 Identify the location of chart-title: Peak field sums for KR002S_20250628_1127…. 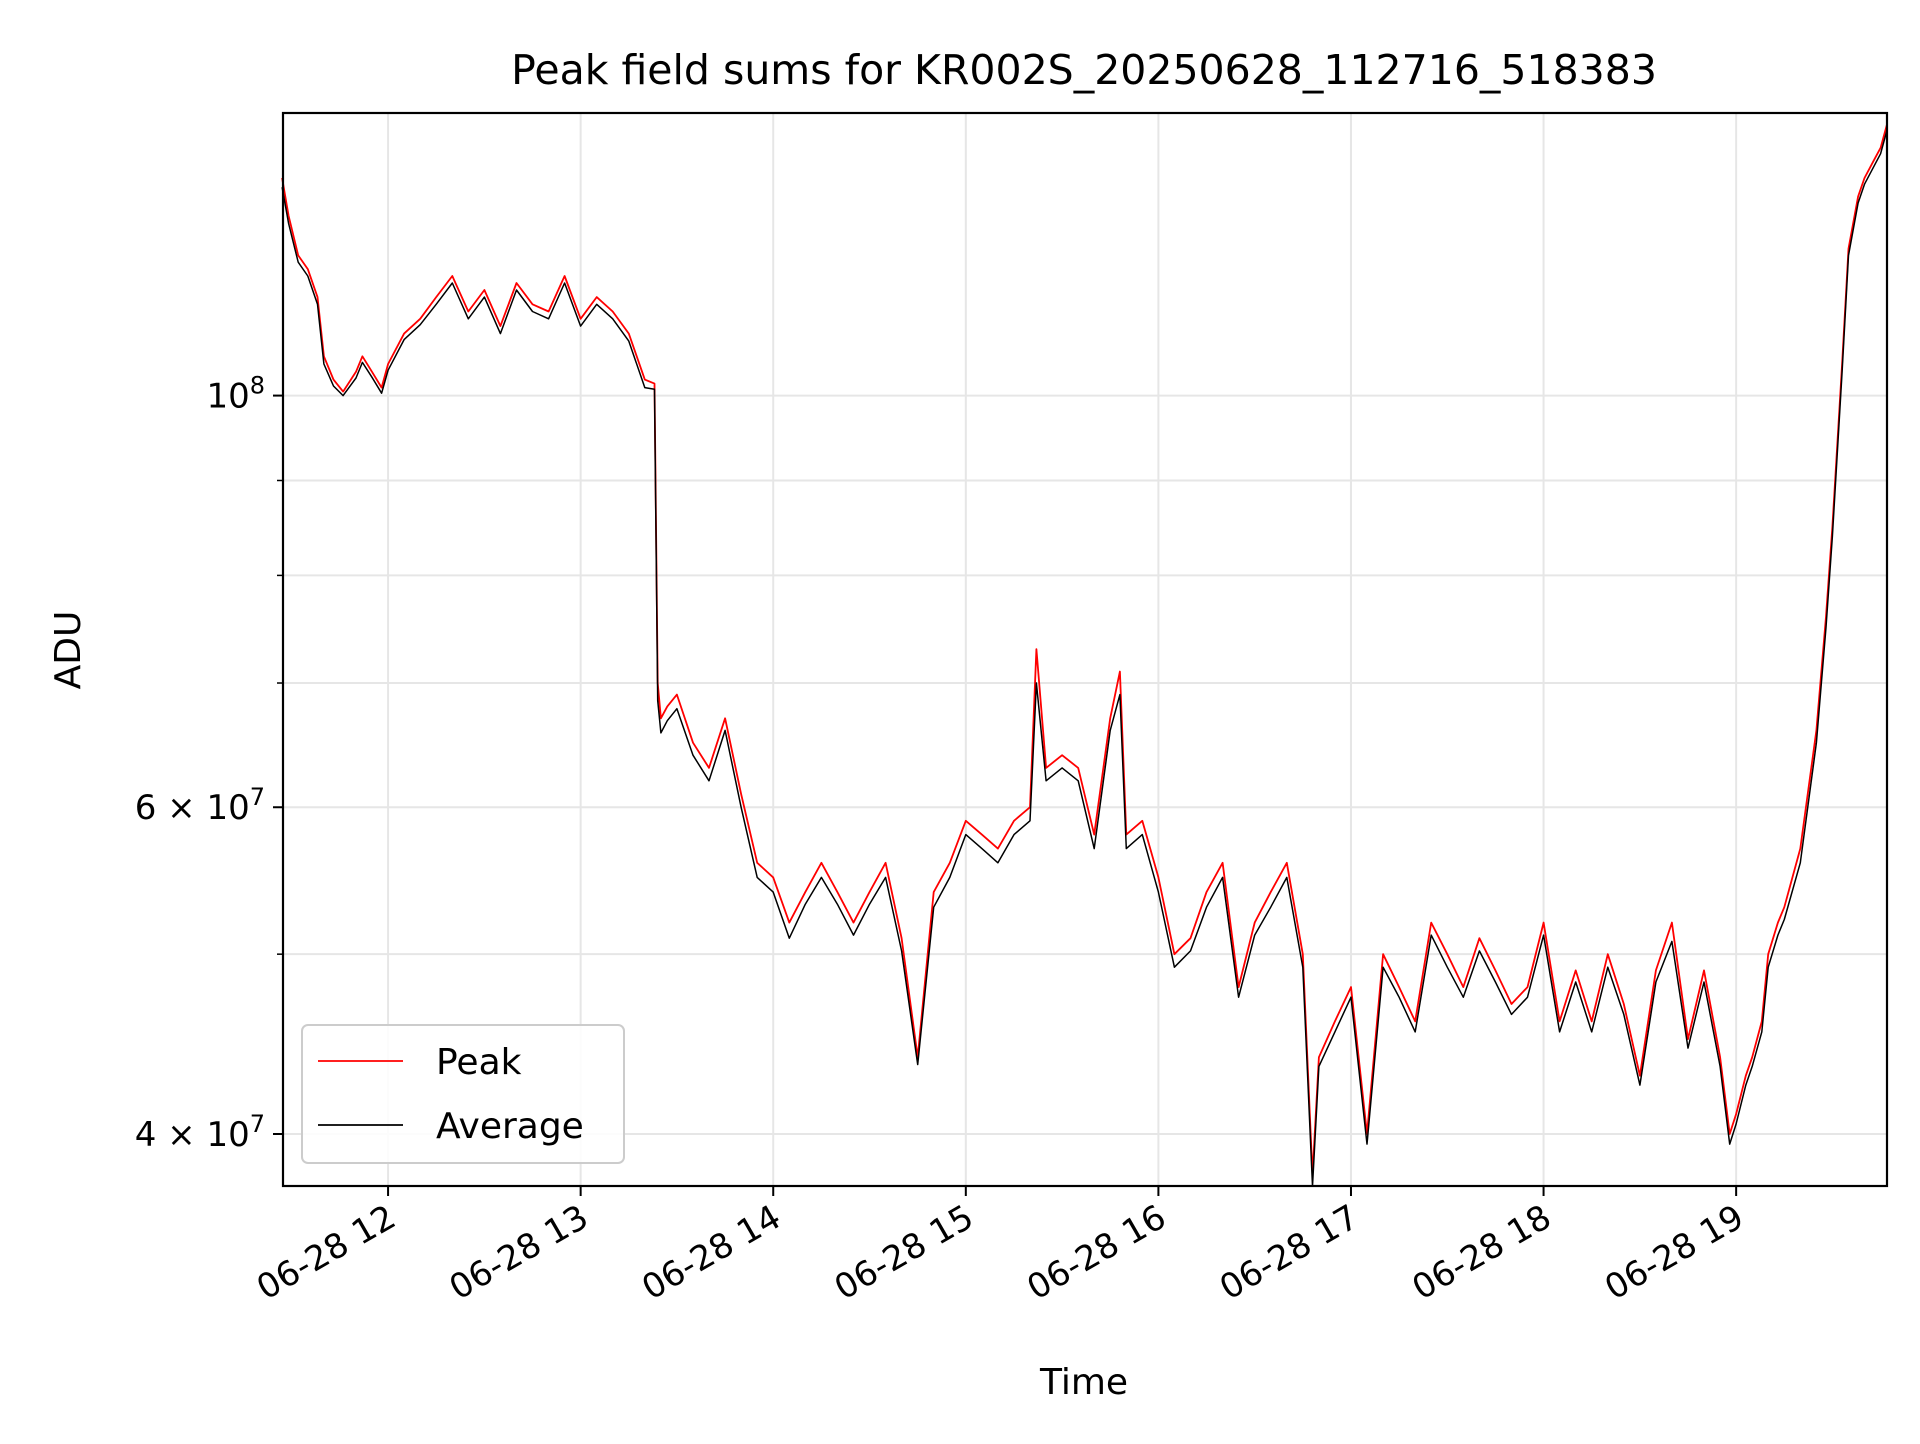
(1084, 70).